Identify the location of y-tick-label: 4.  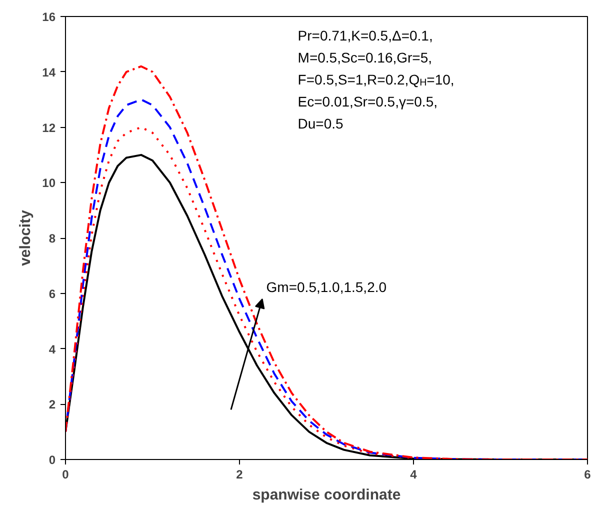
(52, 349).